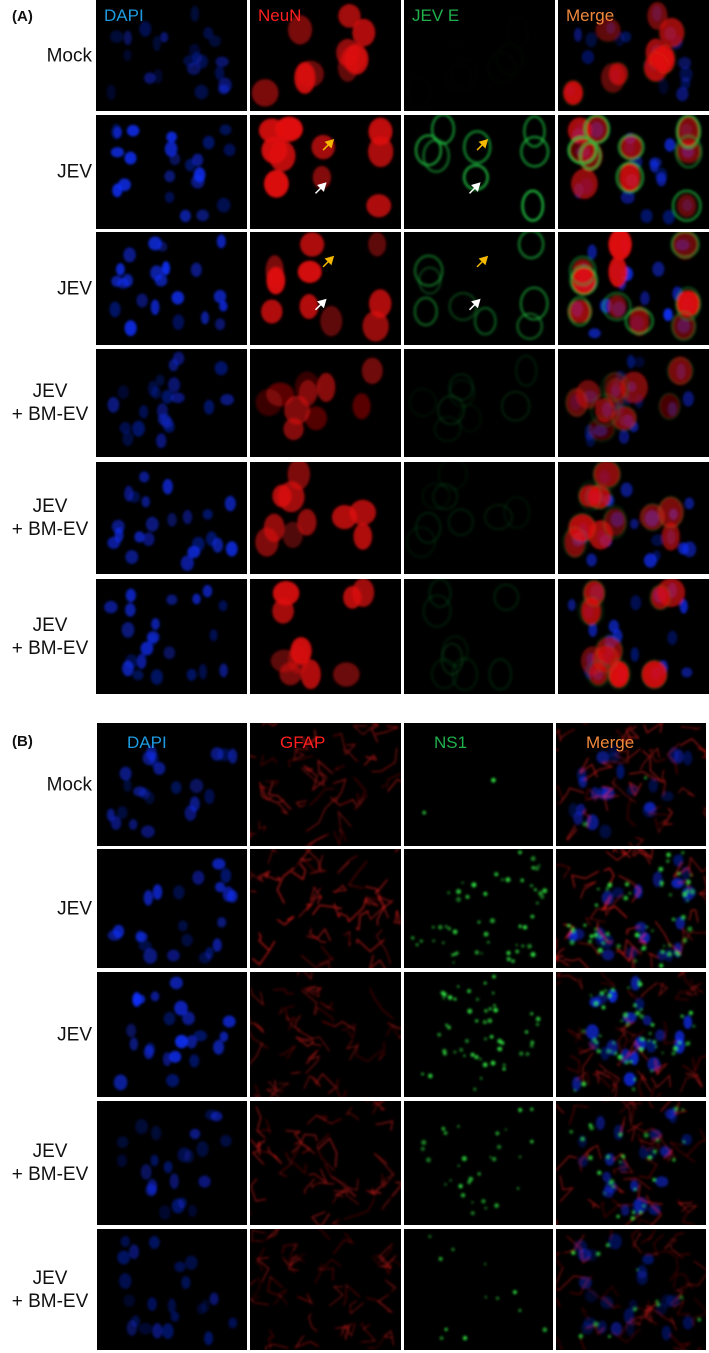  I want to click on panel-b-label: (B), so click(22, 741).